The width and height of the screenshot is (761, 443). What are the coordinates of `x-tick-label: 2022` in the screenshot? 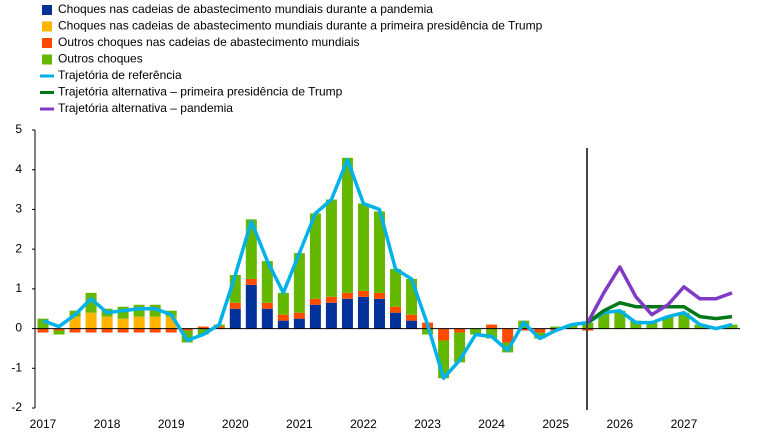 It's located at (363, 424).